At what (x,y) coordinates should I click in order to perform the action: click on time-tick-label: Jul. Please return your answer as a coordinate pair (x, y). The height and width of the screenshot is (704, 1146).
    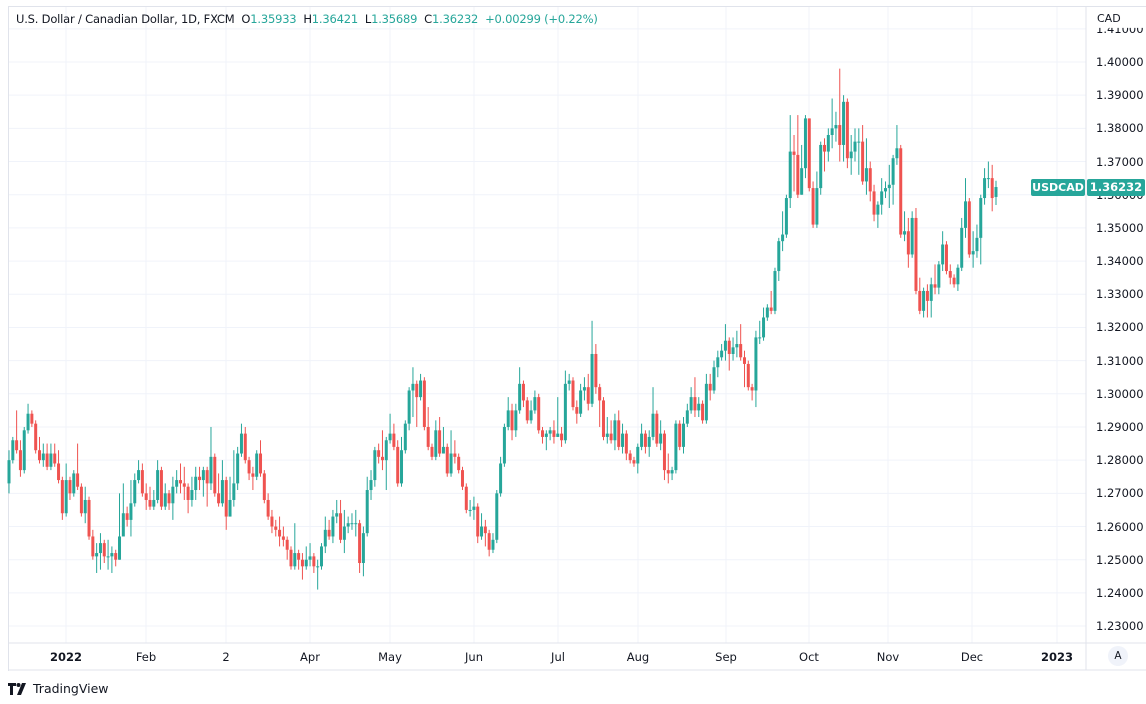
    Looking at the image, I should click on (558, 657).